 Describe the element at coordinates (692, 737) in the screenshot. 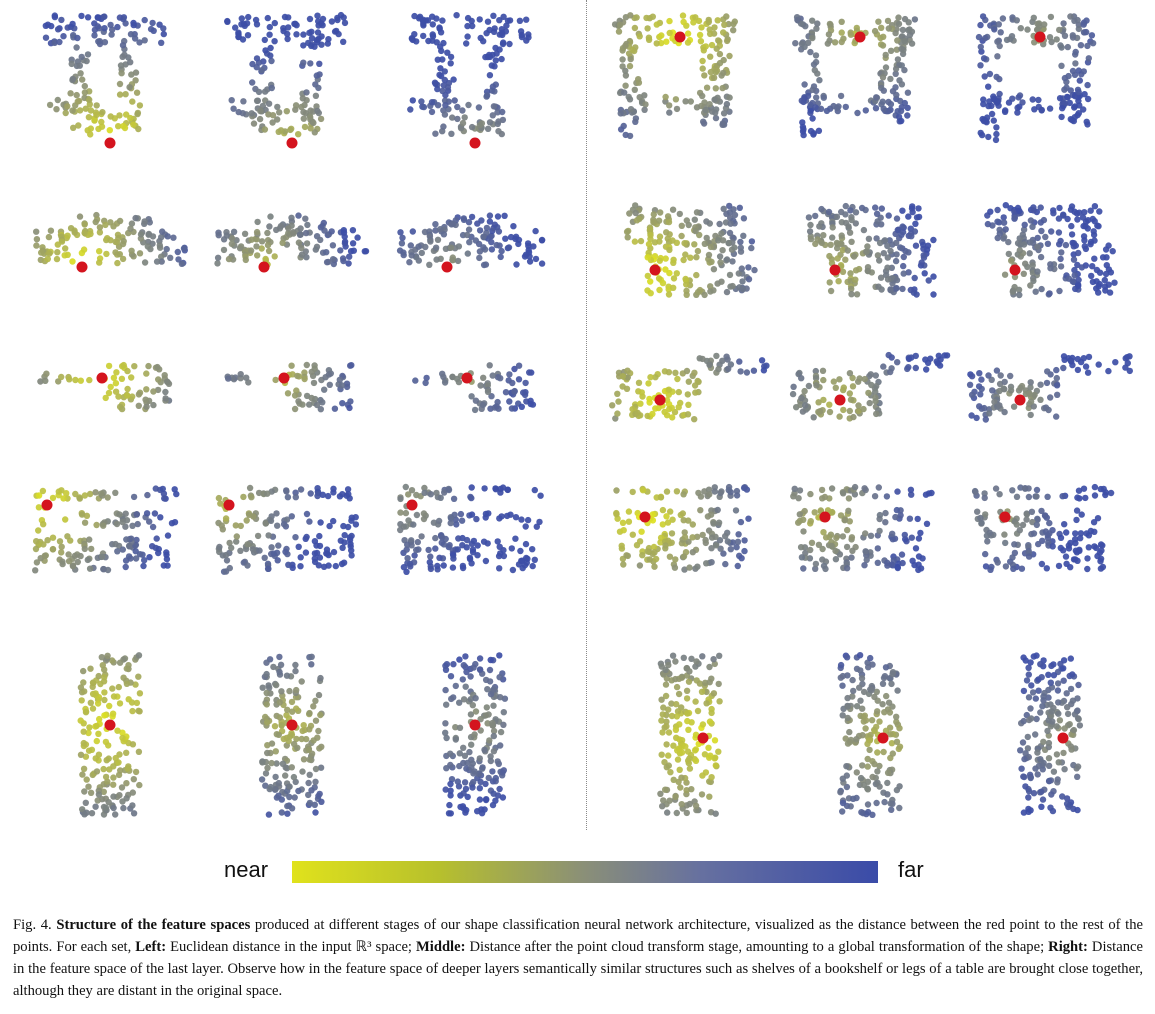

I see `bookshelf-right-set-left-cloud` at that location.